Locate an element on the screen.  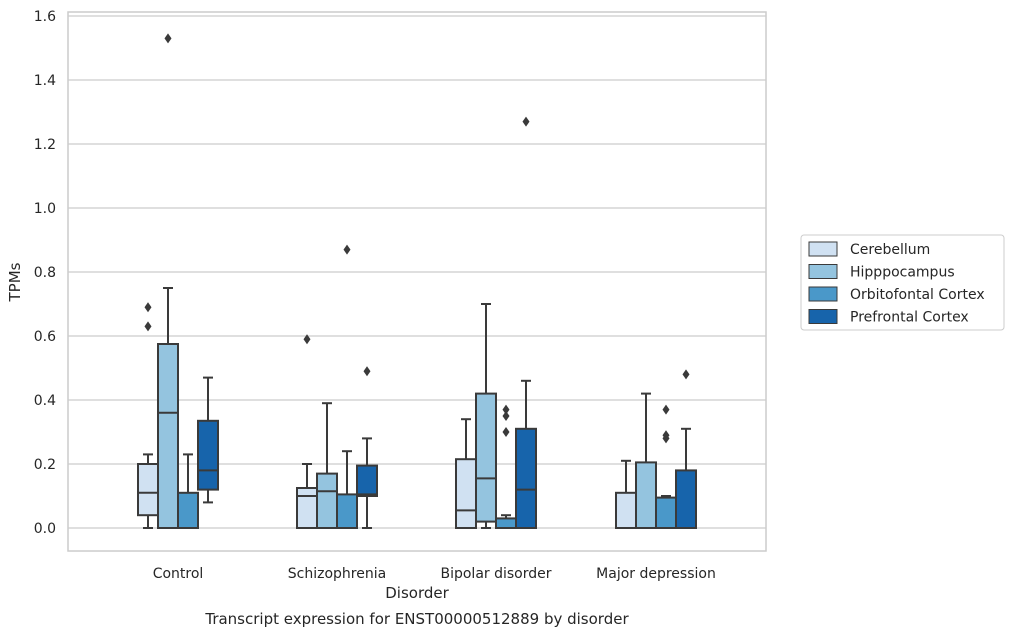
legend-frame is located at coordinates (902, 282).